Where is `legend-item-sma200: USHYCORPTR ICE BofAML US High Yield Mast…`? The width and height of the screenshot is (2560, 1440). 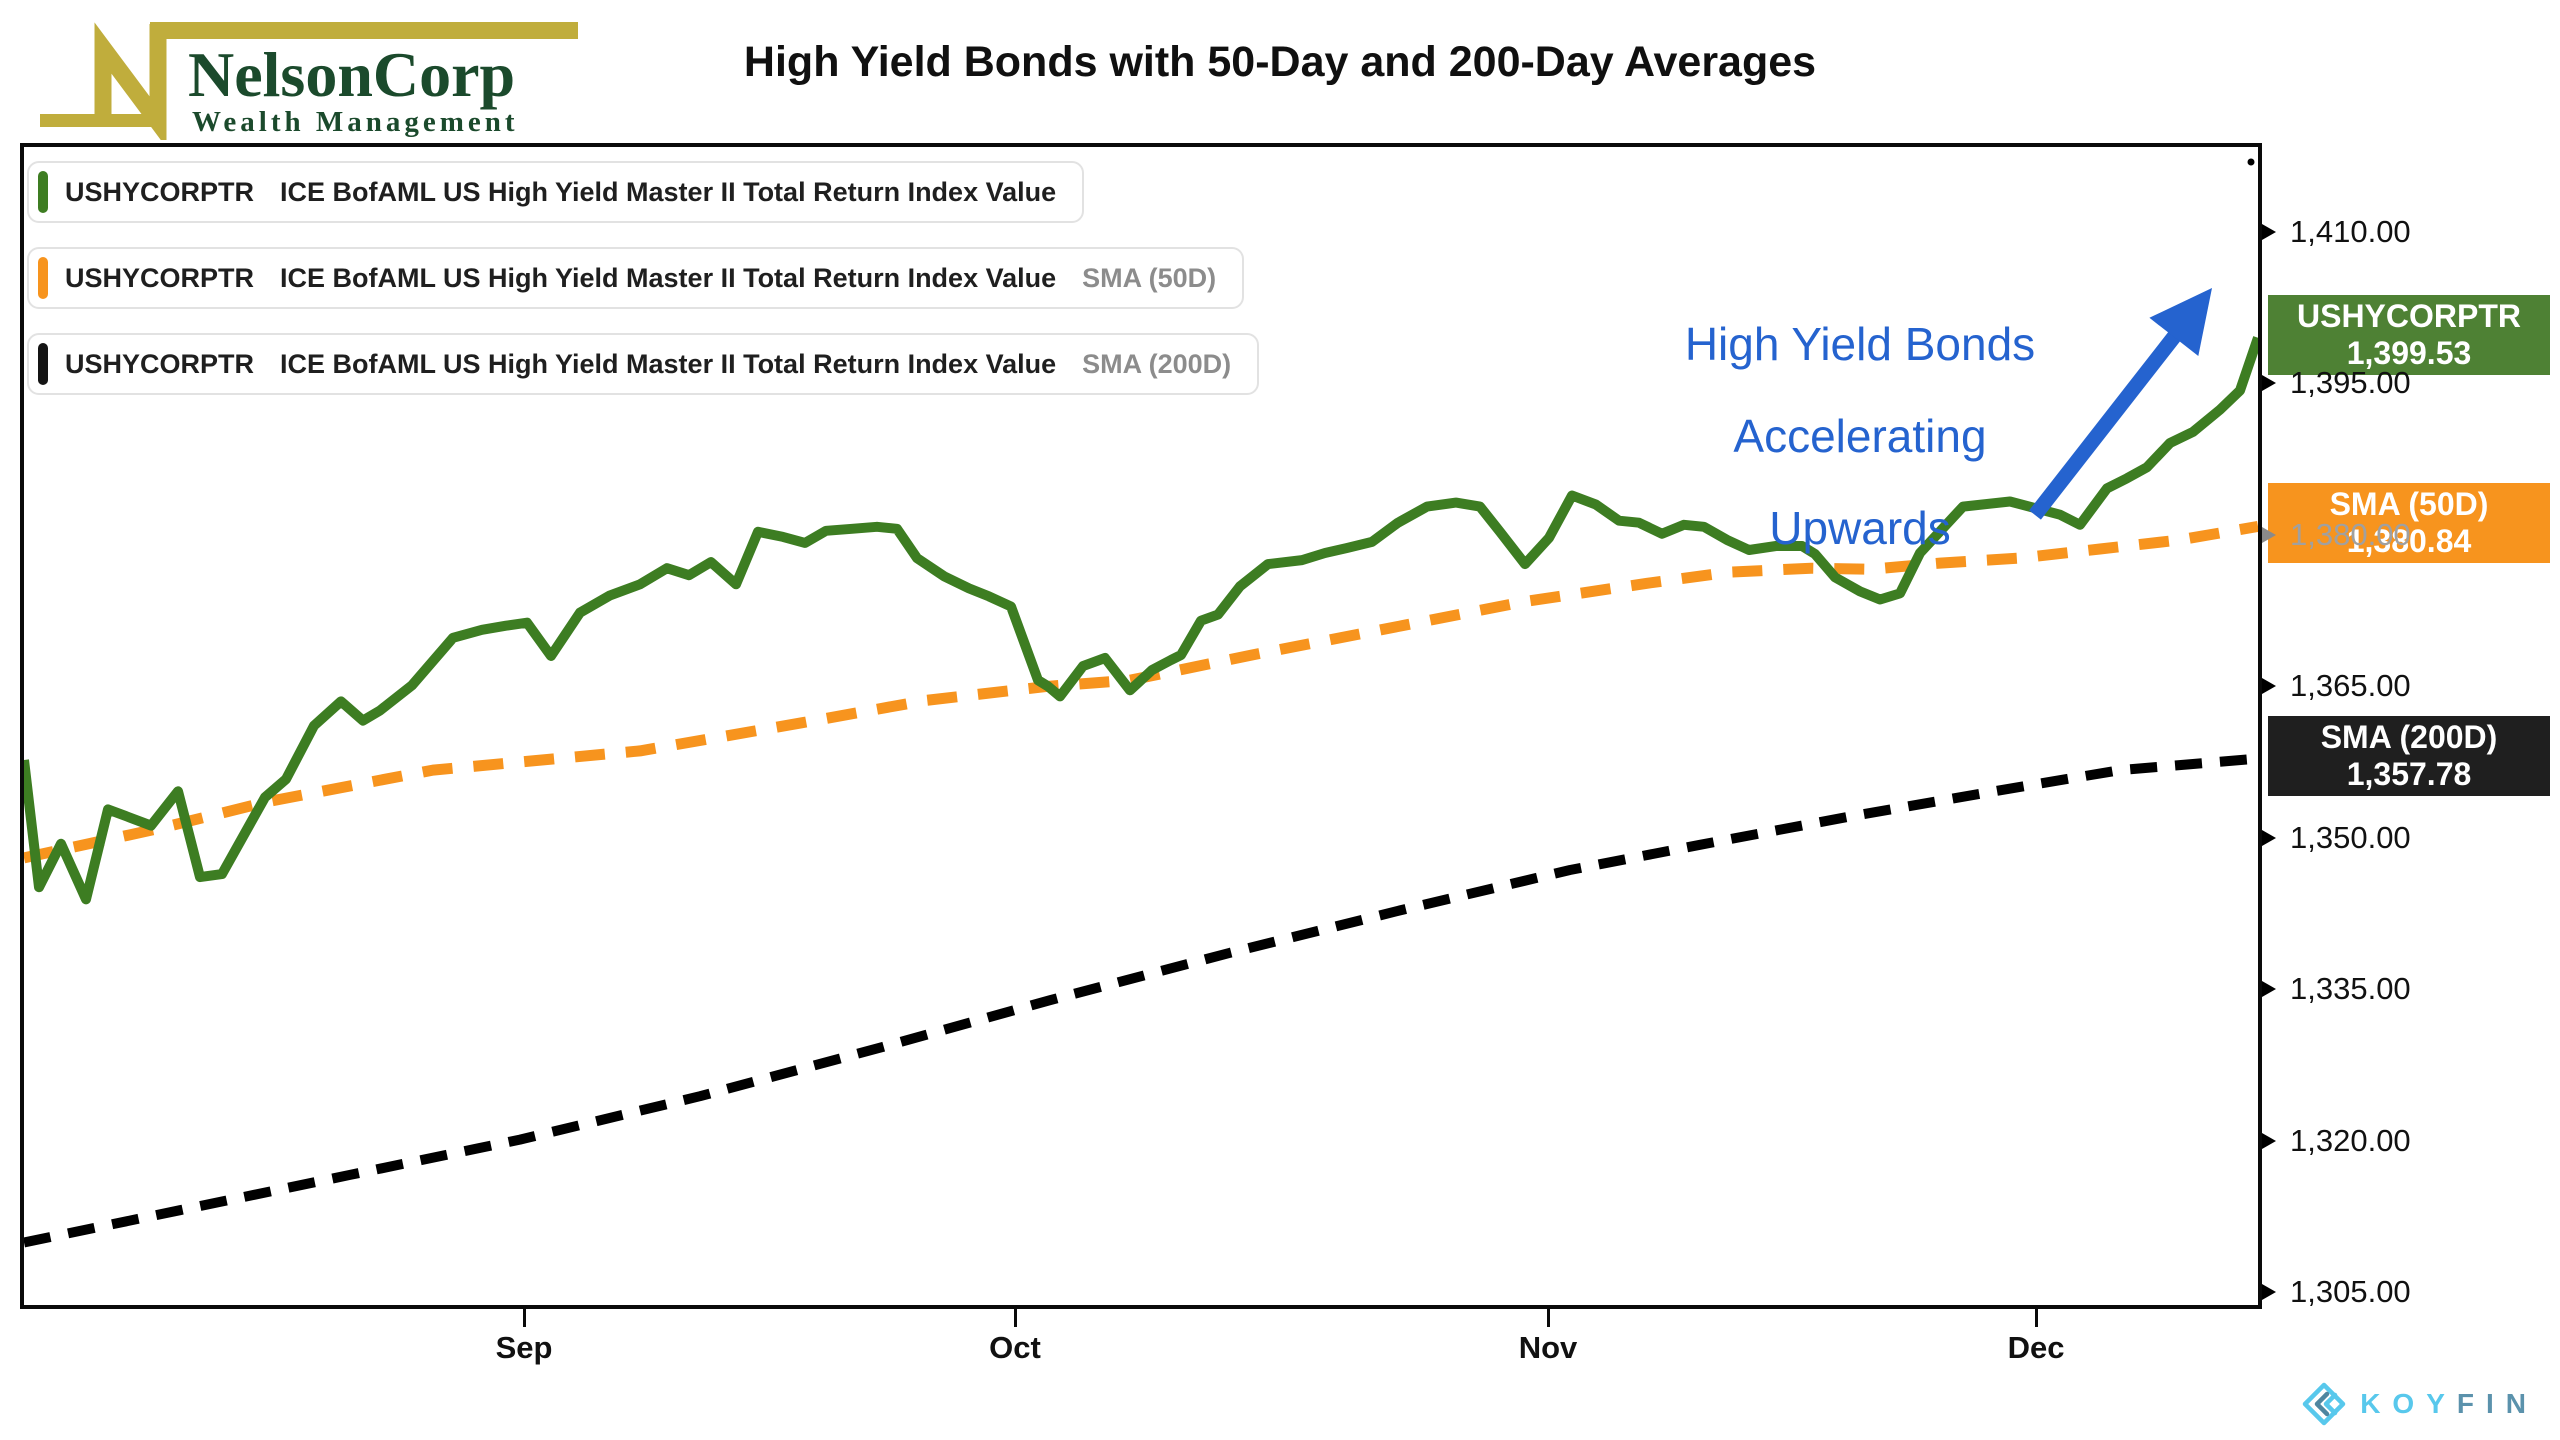
legend-item-sma200: USHYCORPTR ICE BofAML US High Yield Mast… is located at coordinates (643, 364).